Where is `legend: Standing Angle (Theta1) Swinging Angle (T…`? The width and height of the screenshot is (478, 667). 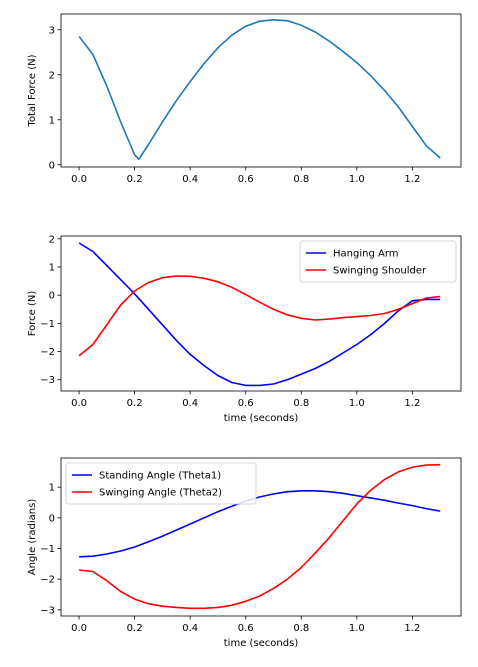 legend: Standing Angle (Theta1) Swinging Angle (T… is located at coordinates (161, 483).